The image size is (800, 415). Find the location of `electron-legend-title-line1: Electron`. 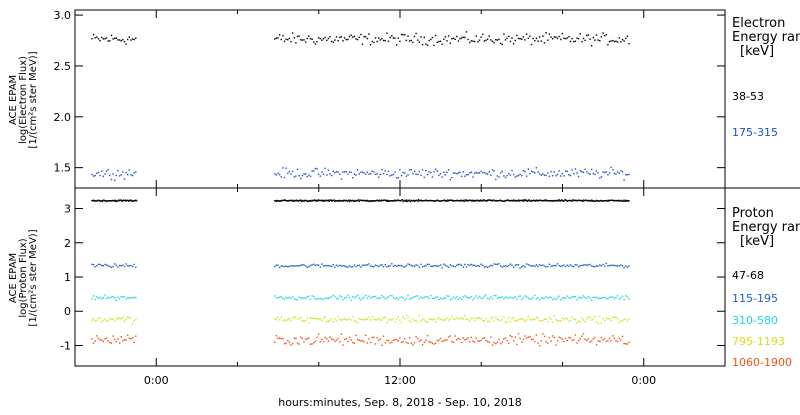

electron-legend-title-line1: Electron is located at coordinates (758, 23).